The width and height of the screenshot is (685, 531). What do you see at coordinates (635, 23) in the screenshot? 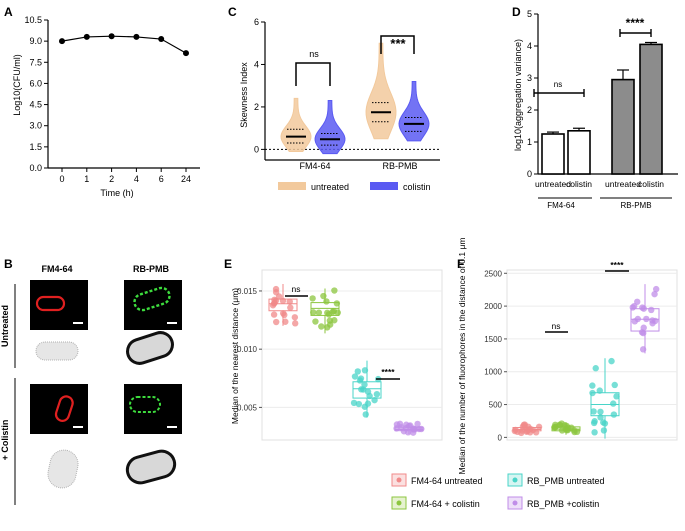
I see `chart-d-annotation-sig: ****` at bounding box center [635, 23].